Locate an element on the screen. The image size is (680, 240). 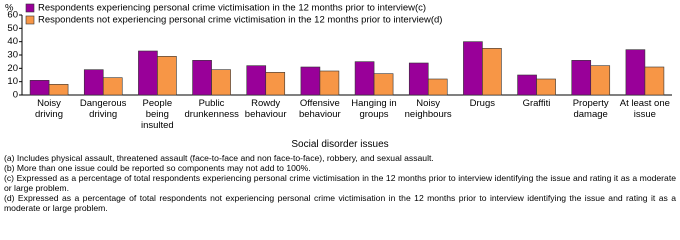
y-tick-label: 40 is located at coordinates (12, 41).